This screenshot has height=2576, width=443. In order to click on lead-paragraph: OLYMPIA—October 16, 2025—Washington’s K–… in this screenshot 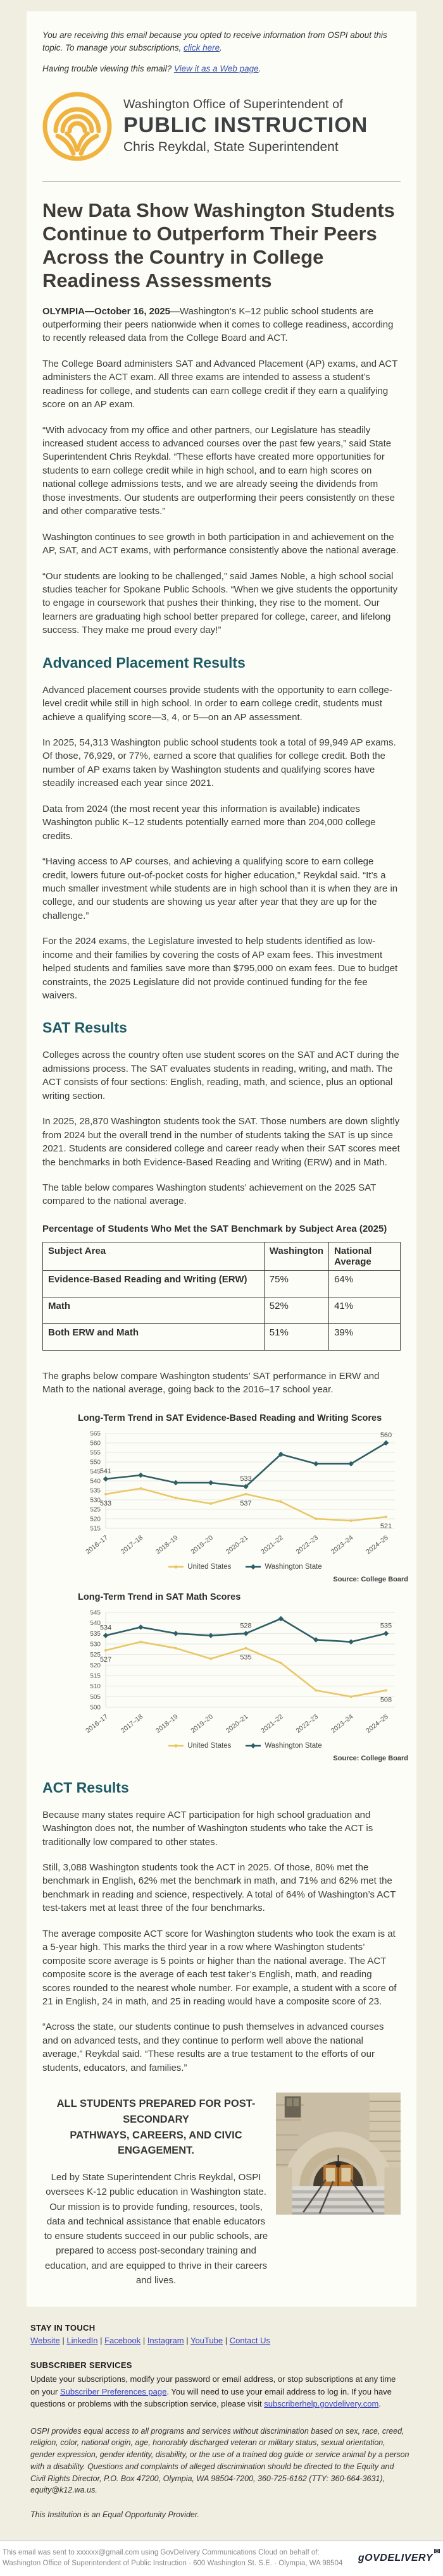, I will do `click(218, 324)`.